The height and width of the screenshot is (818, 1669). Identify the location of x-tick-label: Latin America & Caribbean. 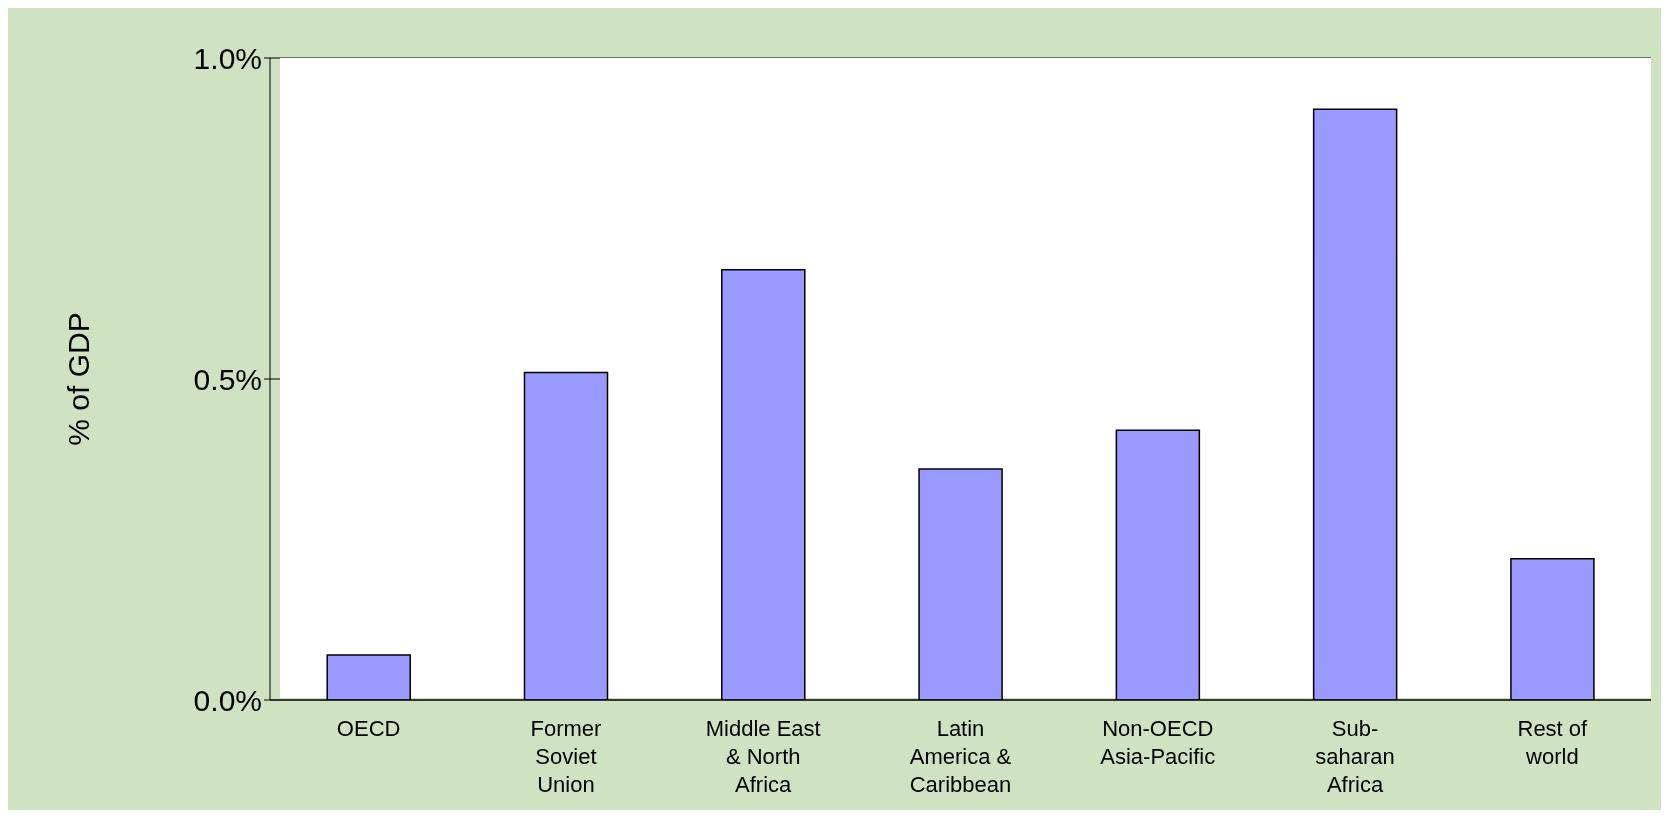
(960, 756).